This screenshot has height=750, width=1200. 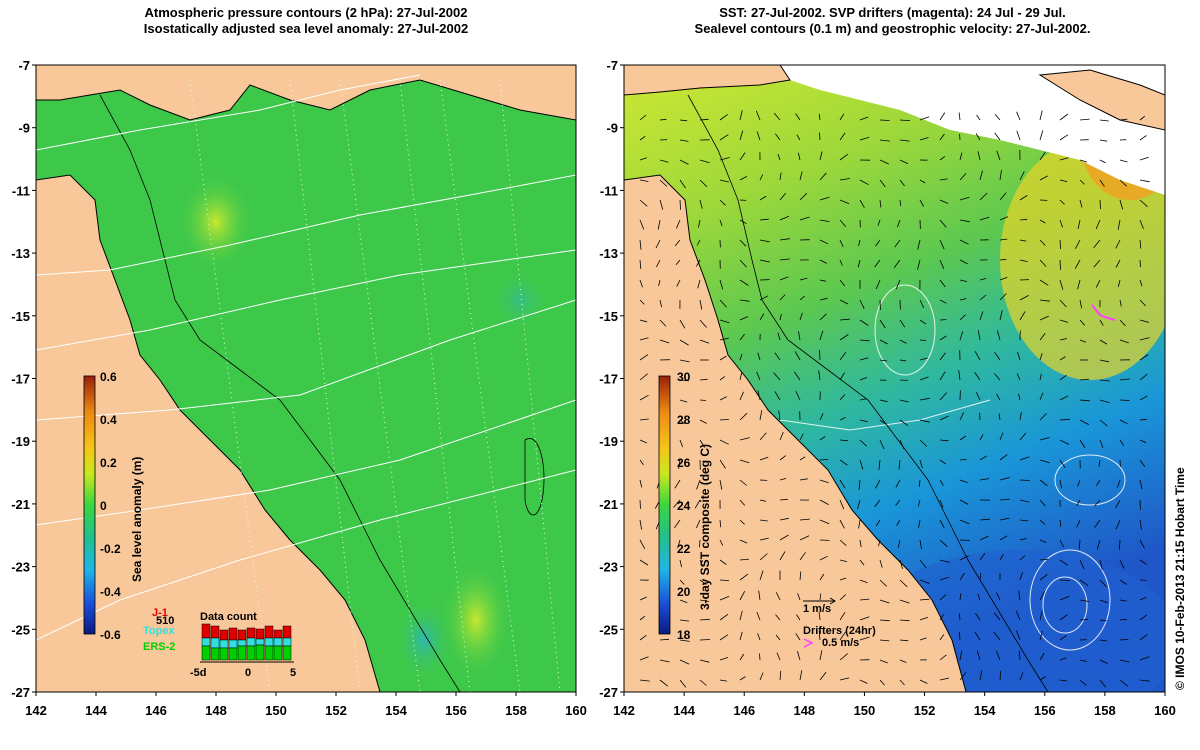 I want to click on velocity-scale-label: 1 m/s, so click(x=817, y=609).